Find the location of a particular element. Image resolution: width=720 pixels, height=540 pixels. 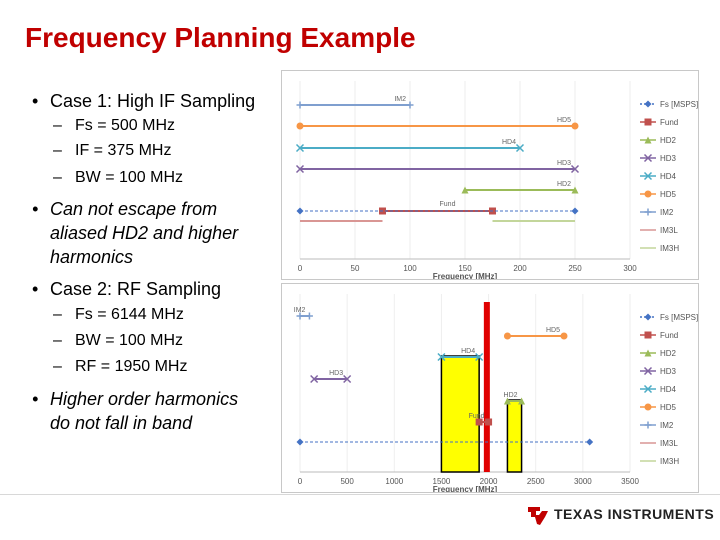

case1-item-bw: BW = 100 MHz is located at coordinates (118, 178).